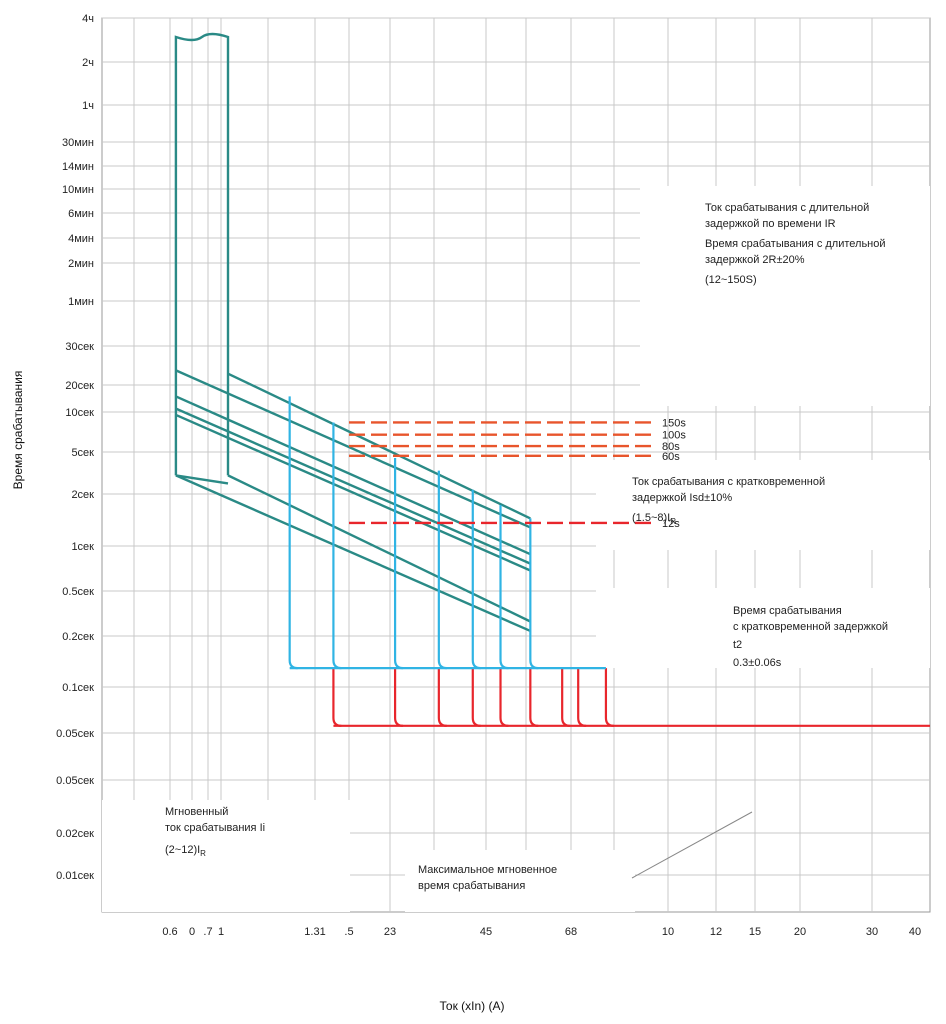 This screenshot has width=946, height=1024. I want to click on x-tick-label: 45, so click(486, 932).